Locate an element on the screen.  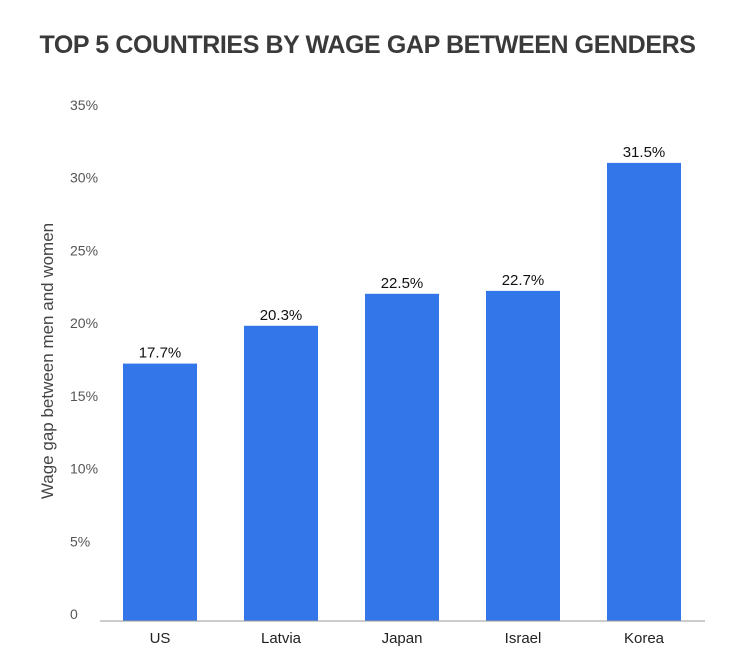
y-tick-label: 30% is located at coordinates (84, 178).